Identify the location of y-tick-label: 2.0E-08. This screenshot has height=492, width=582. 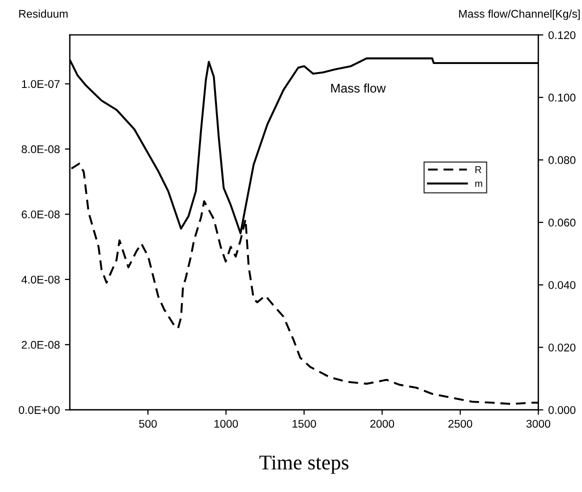
(41, 344).